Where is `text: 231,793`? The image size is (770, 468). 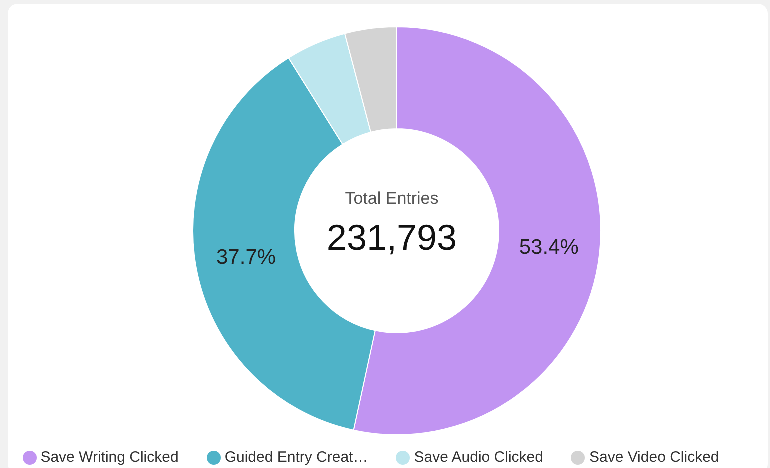 text: 231,793 is located at coordinates (392, 237).